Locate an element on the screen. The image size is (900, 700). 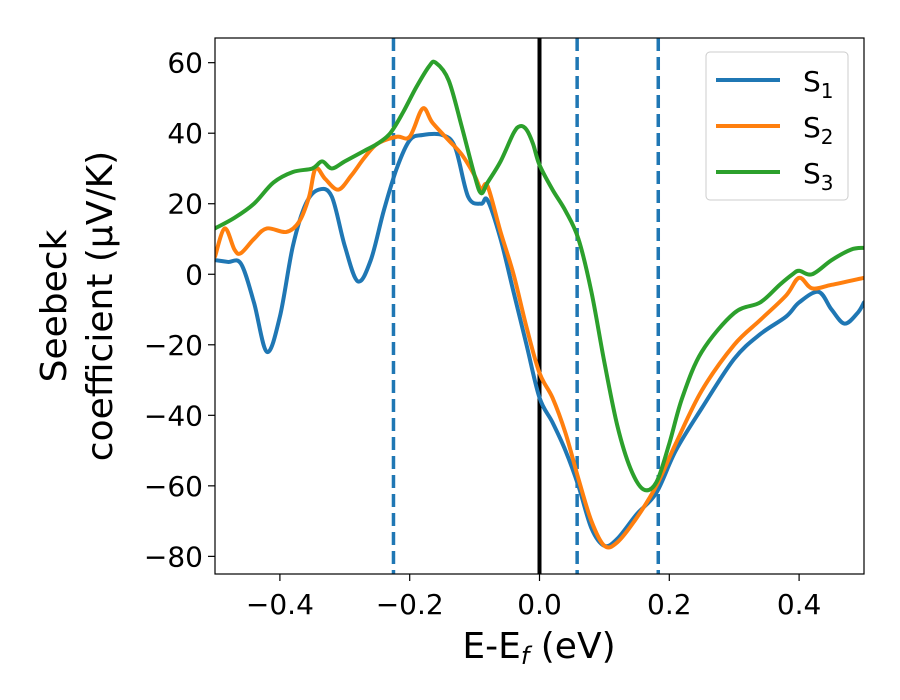
y-tick-label: 60 is located at coordinates (185, 63).